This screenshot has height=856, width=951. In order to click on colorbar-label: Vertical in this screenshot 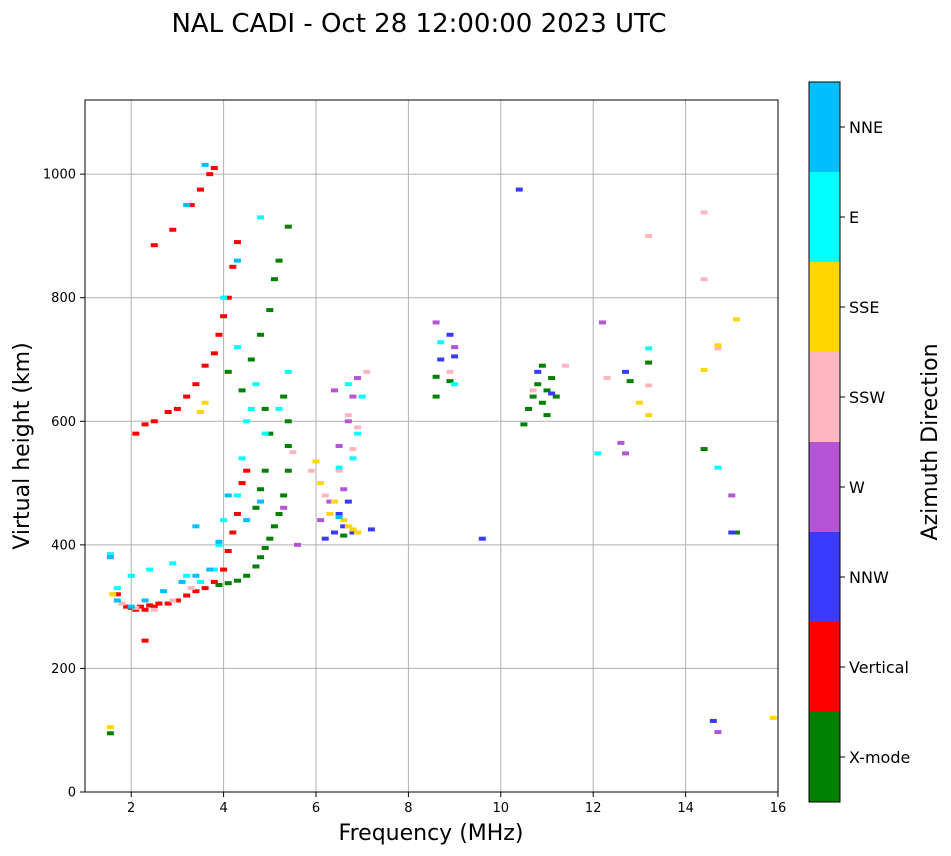, I will do `click(879, 667)`.